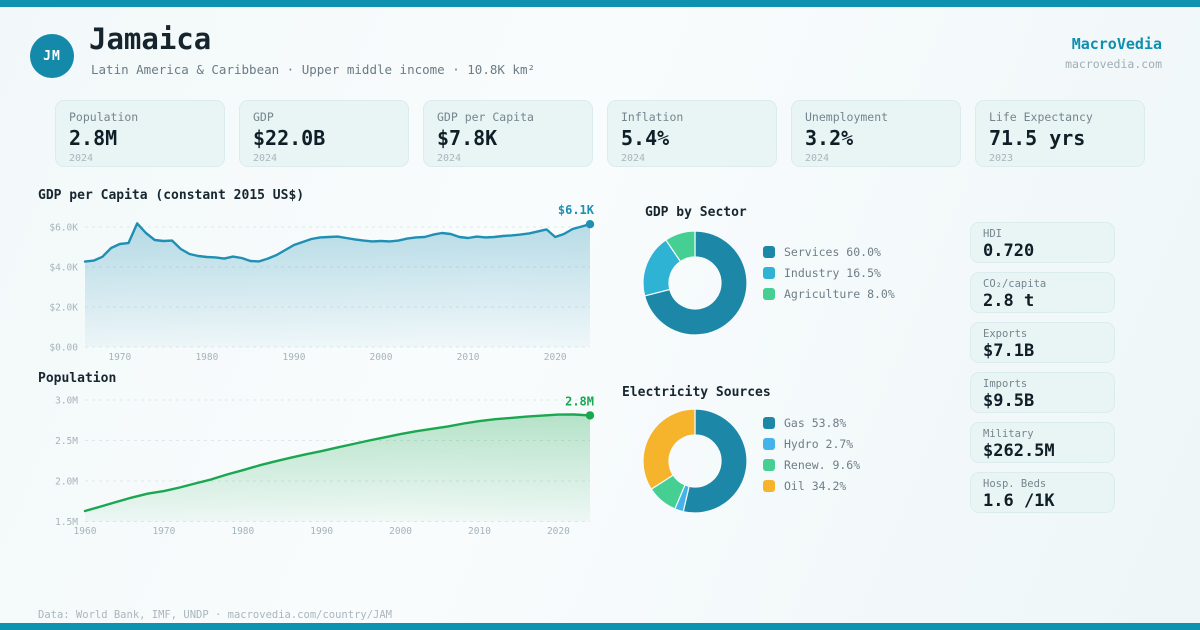 The image size is (1200, 630). Describe the element at coordinates (93, 138) in the screenshot. I see `stat-card-value: 2.8M` at that location.